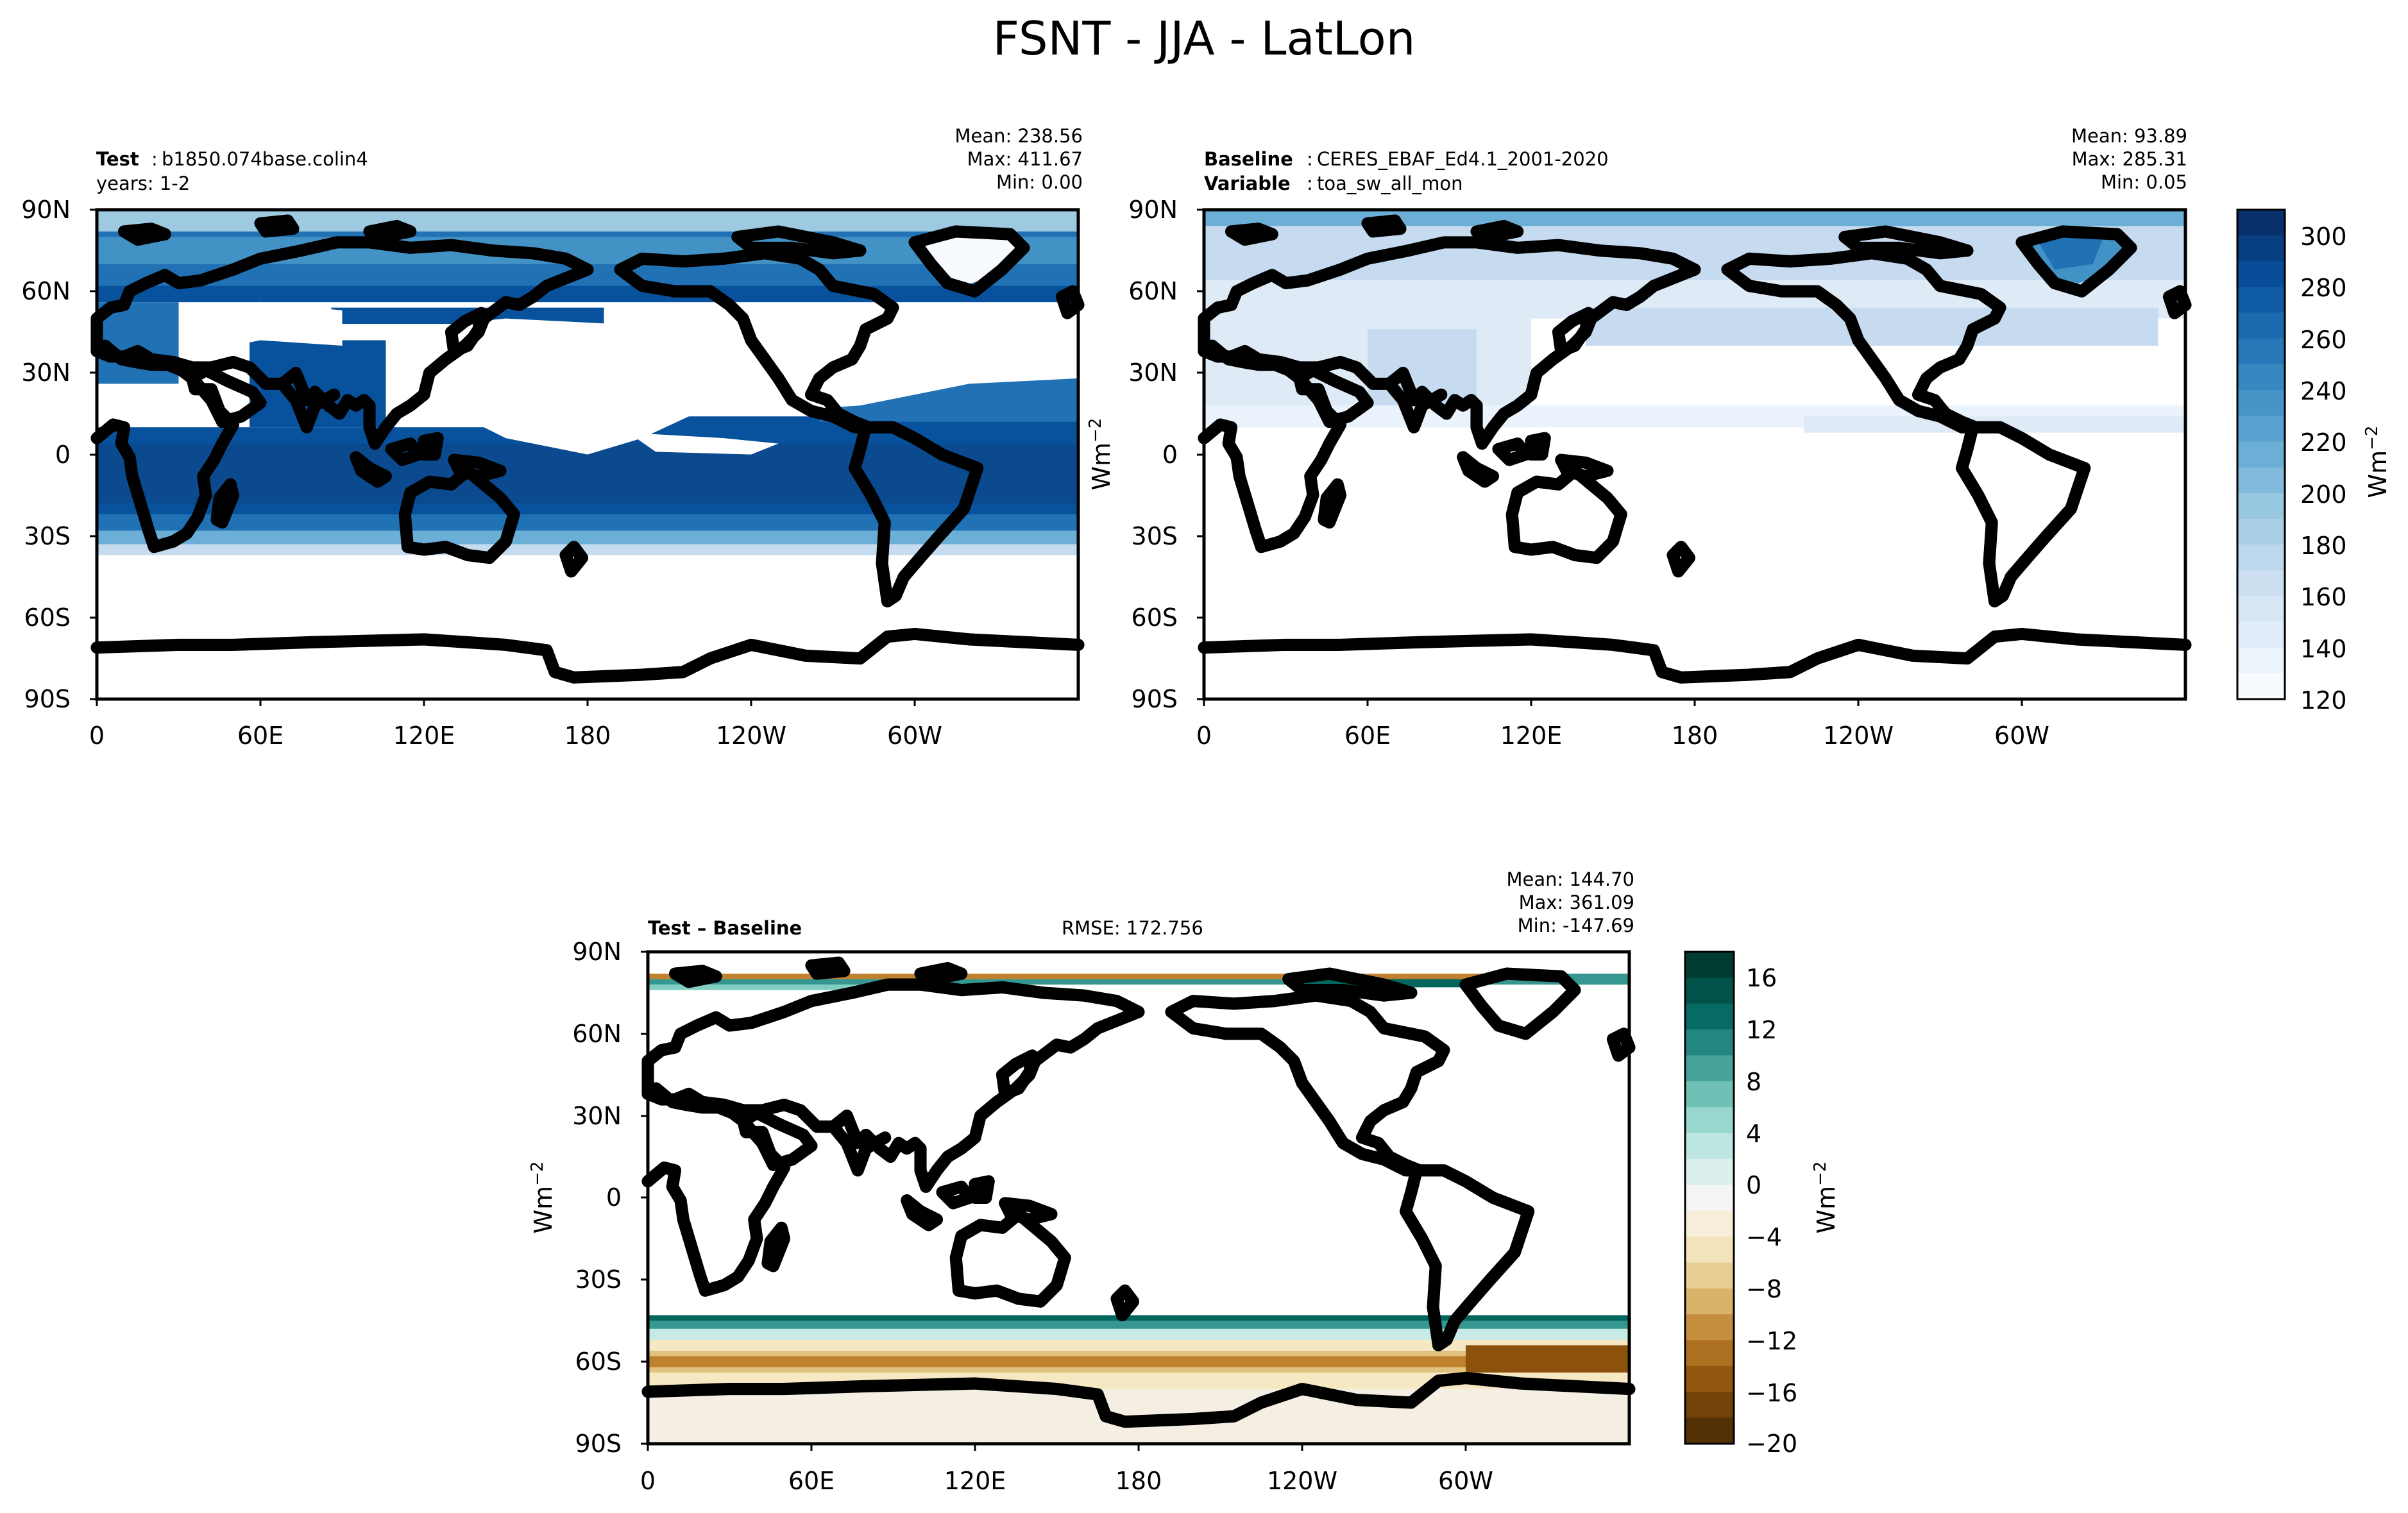  Describe the element at coordinates (1066, 1469) in the screenshot. I see `diff-xticks: 0 60E 120E 180 120W 60W` at that location.